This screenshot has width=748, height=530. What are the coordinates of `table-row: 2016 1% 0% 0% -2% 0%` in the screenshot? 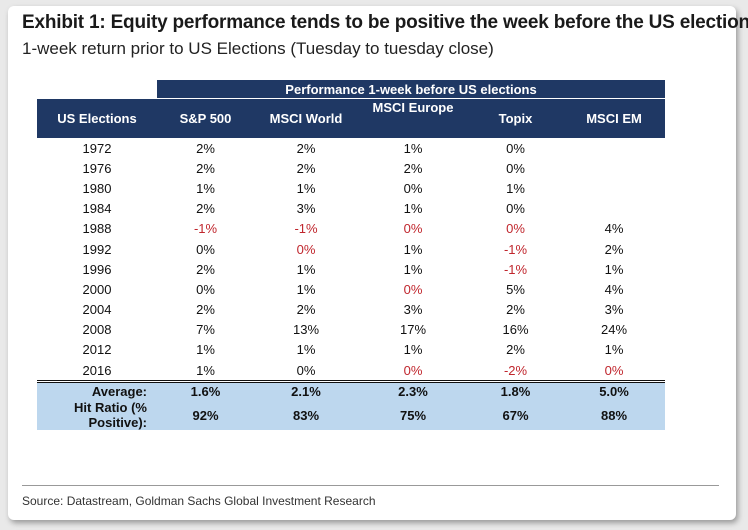 It's located at (351, 372).